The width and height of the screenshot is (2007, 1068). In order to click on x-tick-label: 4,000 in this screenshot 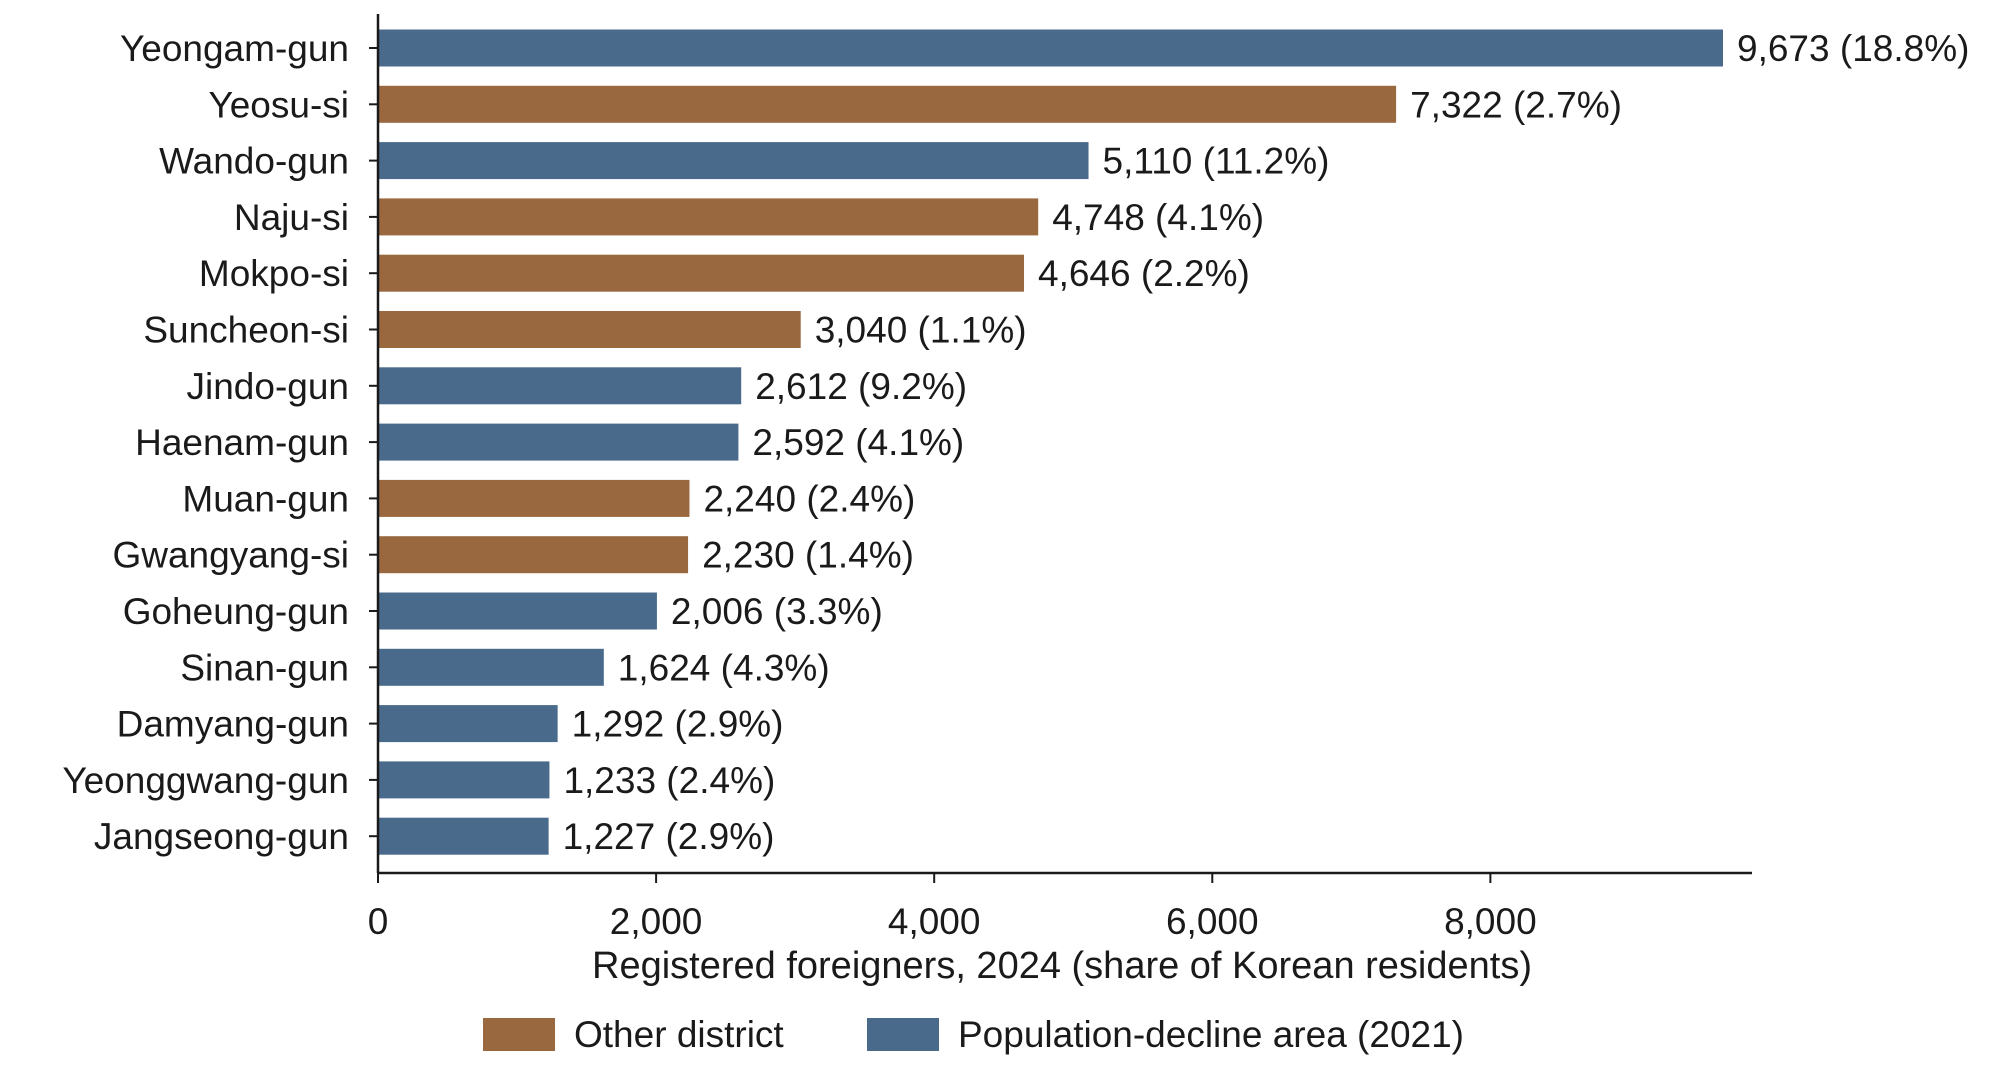, I will do `click(934, 921)`.